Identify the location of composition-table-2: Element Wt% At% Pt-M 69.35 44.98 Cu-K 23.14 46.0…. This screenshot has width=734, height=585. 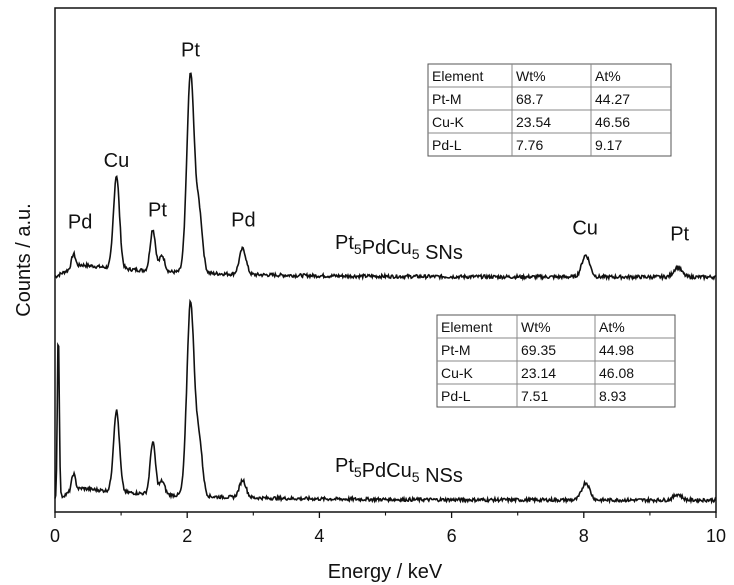
(556, 361).